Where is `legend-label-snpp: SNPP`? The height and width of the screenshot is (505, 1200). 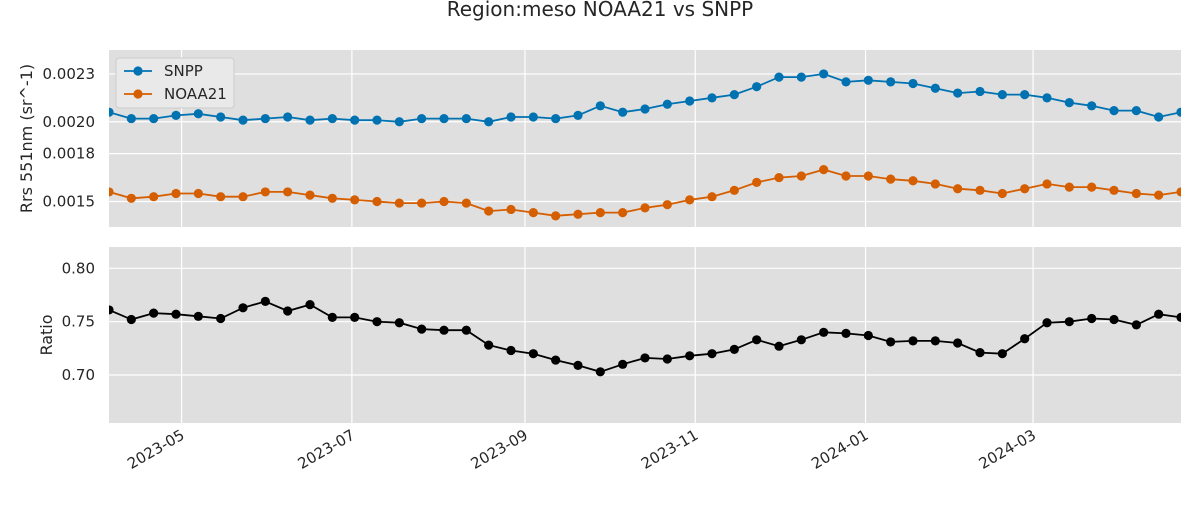 legend-label-snpp: SNPP is located at coordinates (183, 71).